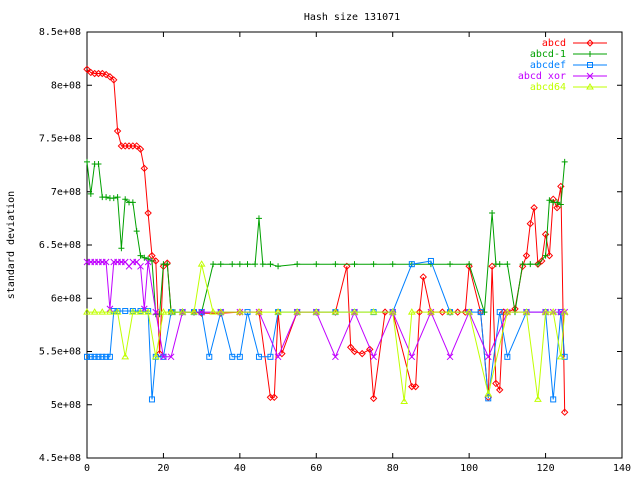 This screenshot has height=480, width=640. I want to click on y-tick-label: 5e+08, so click(66, 405).